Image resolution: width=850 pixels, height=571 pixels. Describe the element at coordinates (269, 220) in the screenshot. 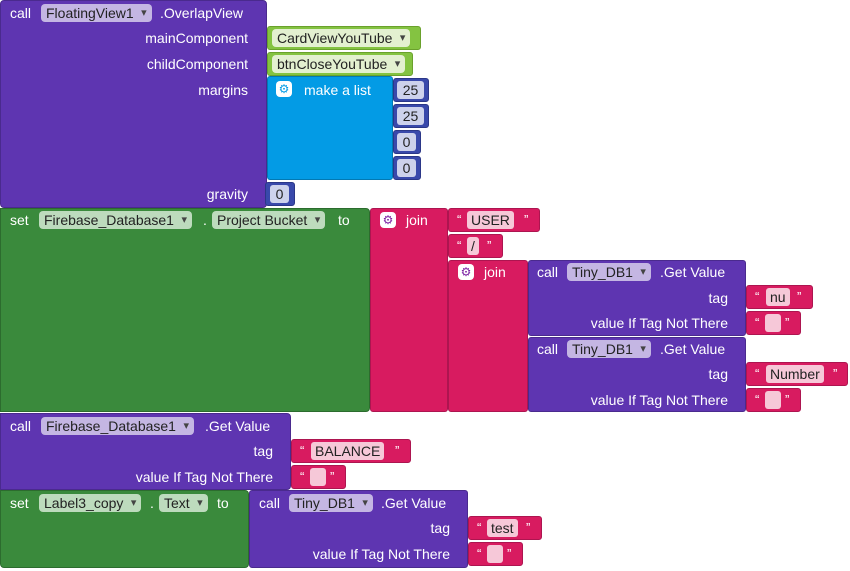

I see `property-dropdown: Project Bucket` at that location.